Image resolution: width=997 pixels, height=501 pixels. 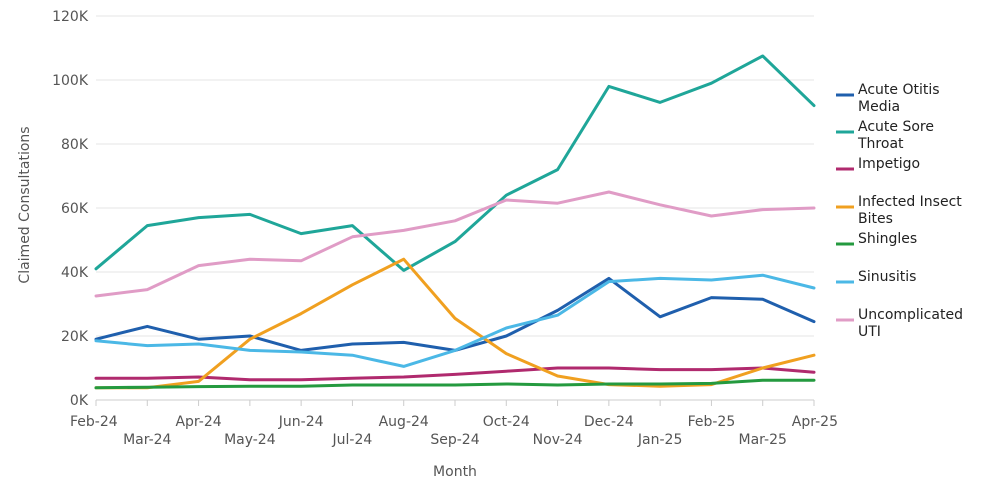 I want to click on x-tick-label: Feb-25, so click(x=712, y=422).